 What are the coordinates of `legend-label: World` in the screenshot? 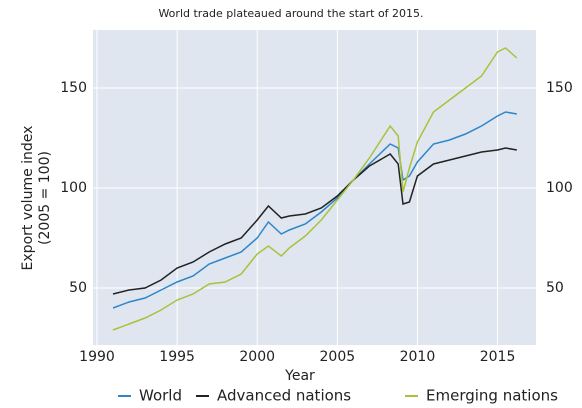 It's located at (160, 396).